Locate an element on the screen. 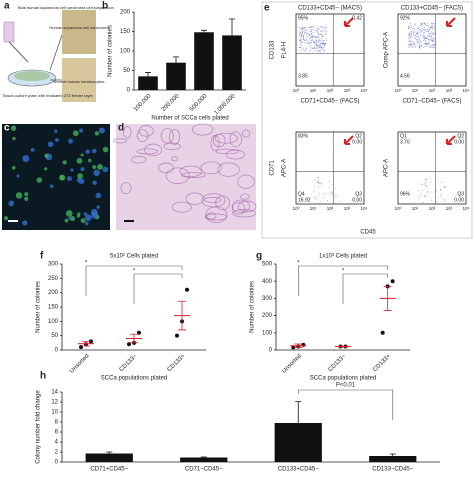 The height and width of the screenshot is (481, 474). image-normal is located at coordinates (79, 80).